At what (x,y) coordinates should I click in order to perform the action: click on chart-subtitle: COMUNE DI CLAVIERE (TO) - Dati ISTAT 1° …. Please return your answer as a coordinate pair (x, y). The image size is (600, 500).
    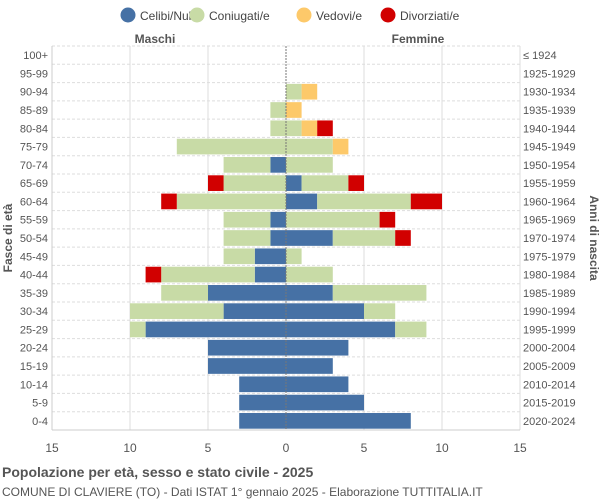
    Looking at the image, I should click on (242, 492).